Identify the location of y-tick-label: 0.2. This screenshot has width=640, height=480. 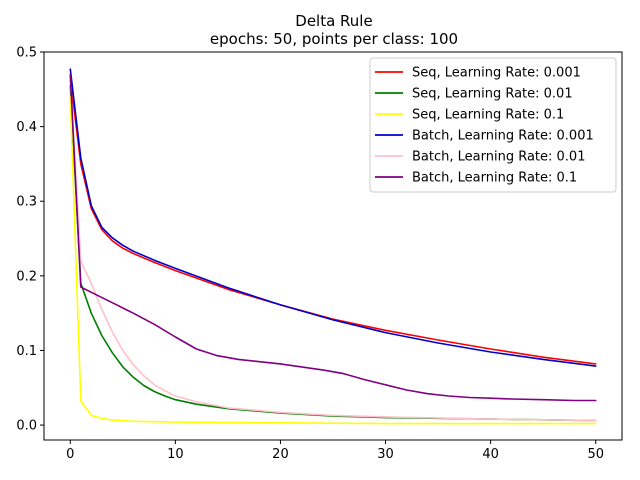
(26, 276).